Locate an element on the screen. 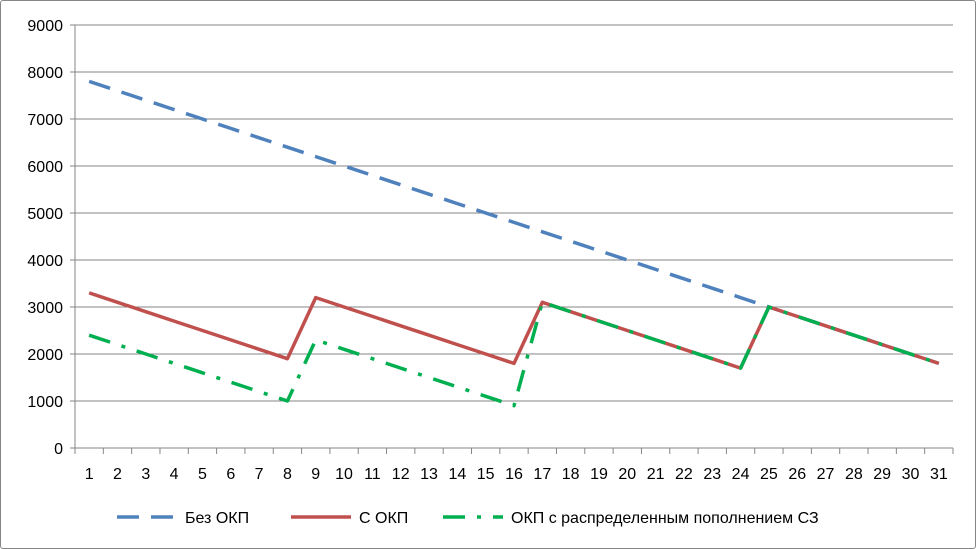 The width and height of the screenshot is (976, 549). legend-label: ОКП с распределенным пополнением СЗ is located at coordinates (665, 518).